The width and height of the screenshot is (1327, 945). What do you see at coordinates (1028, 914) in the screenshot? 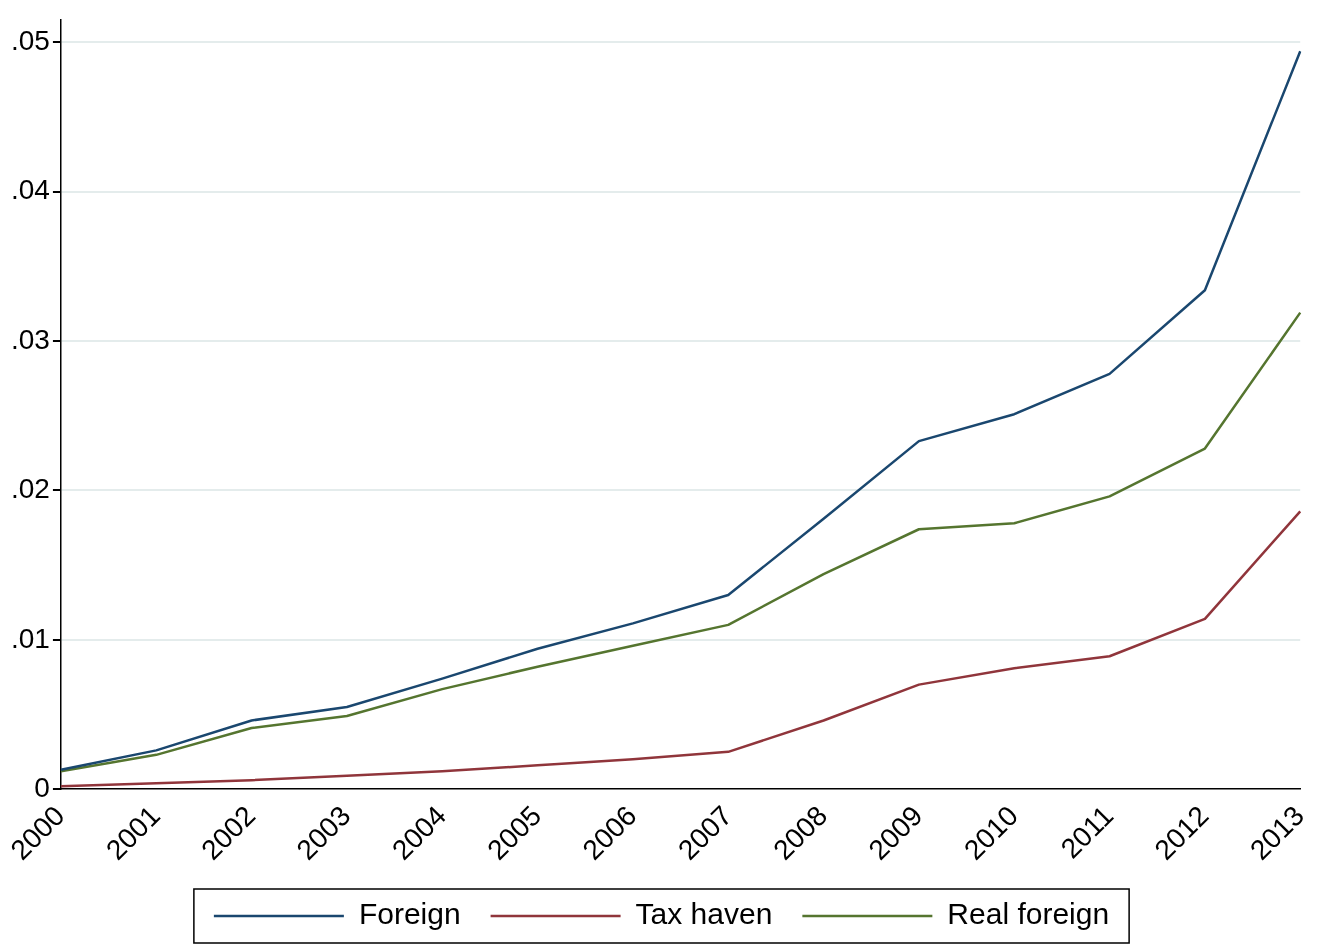
I see `legend-label: Real foreign` at bounding box center [1028, 914].